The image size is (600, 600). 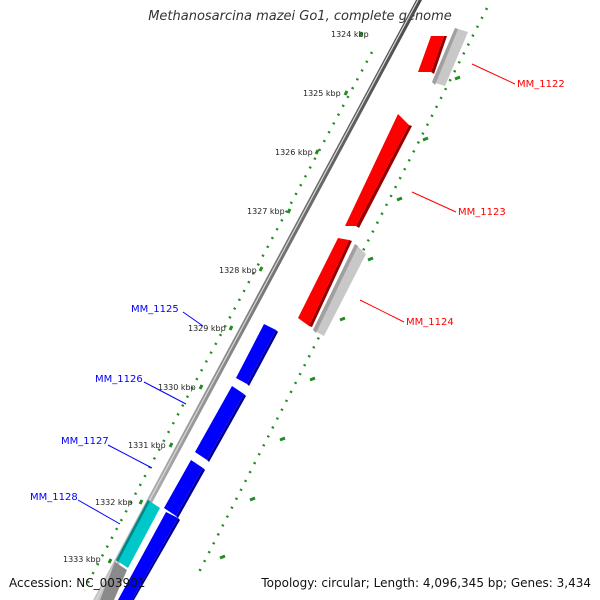 I want to click on gene-label-mm-1128: MM_1128, so click(x=54, y=497).